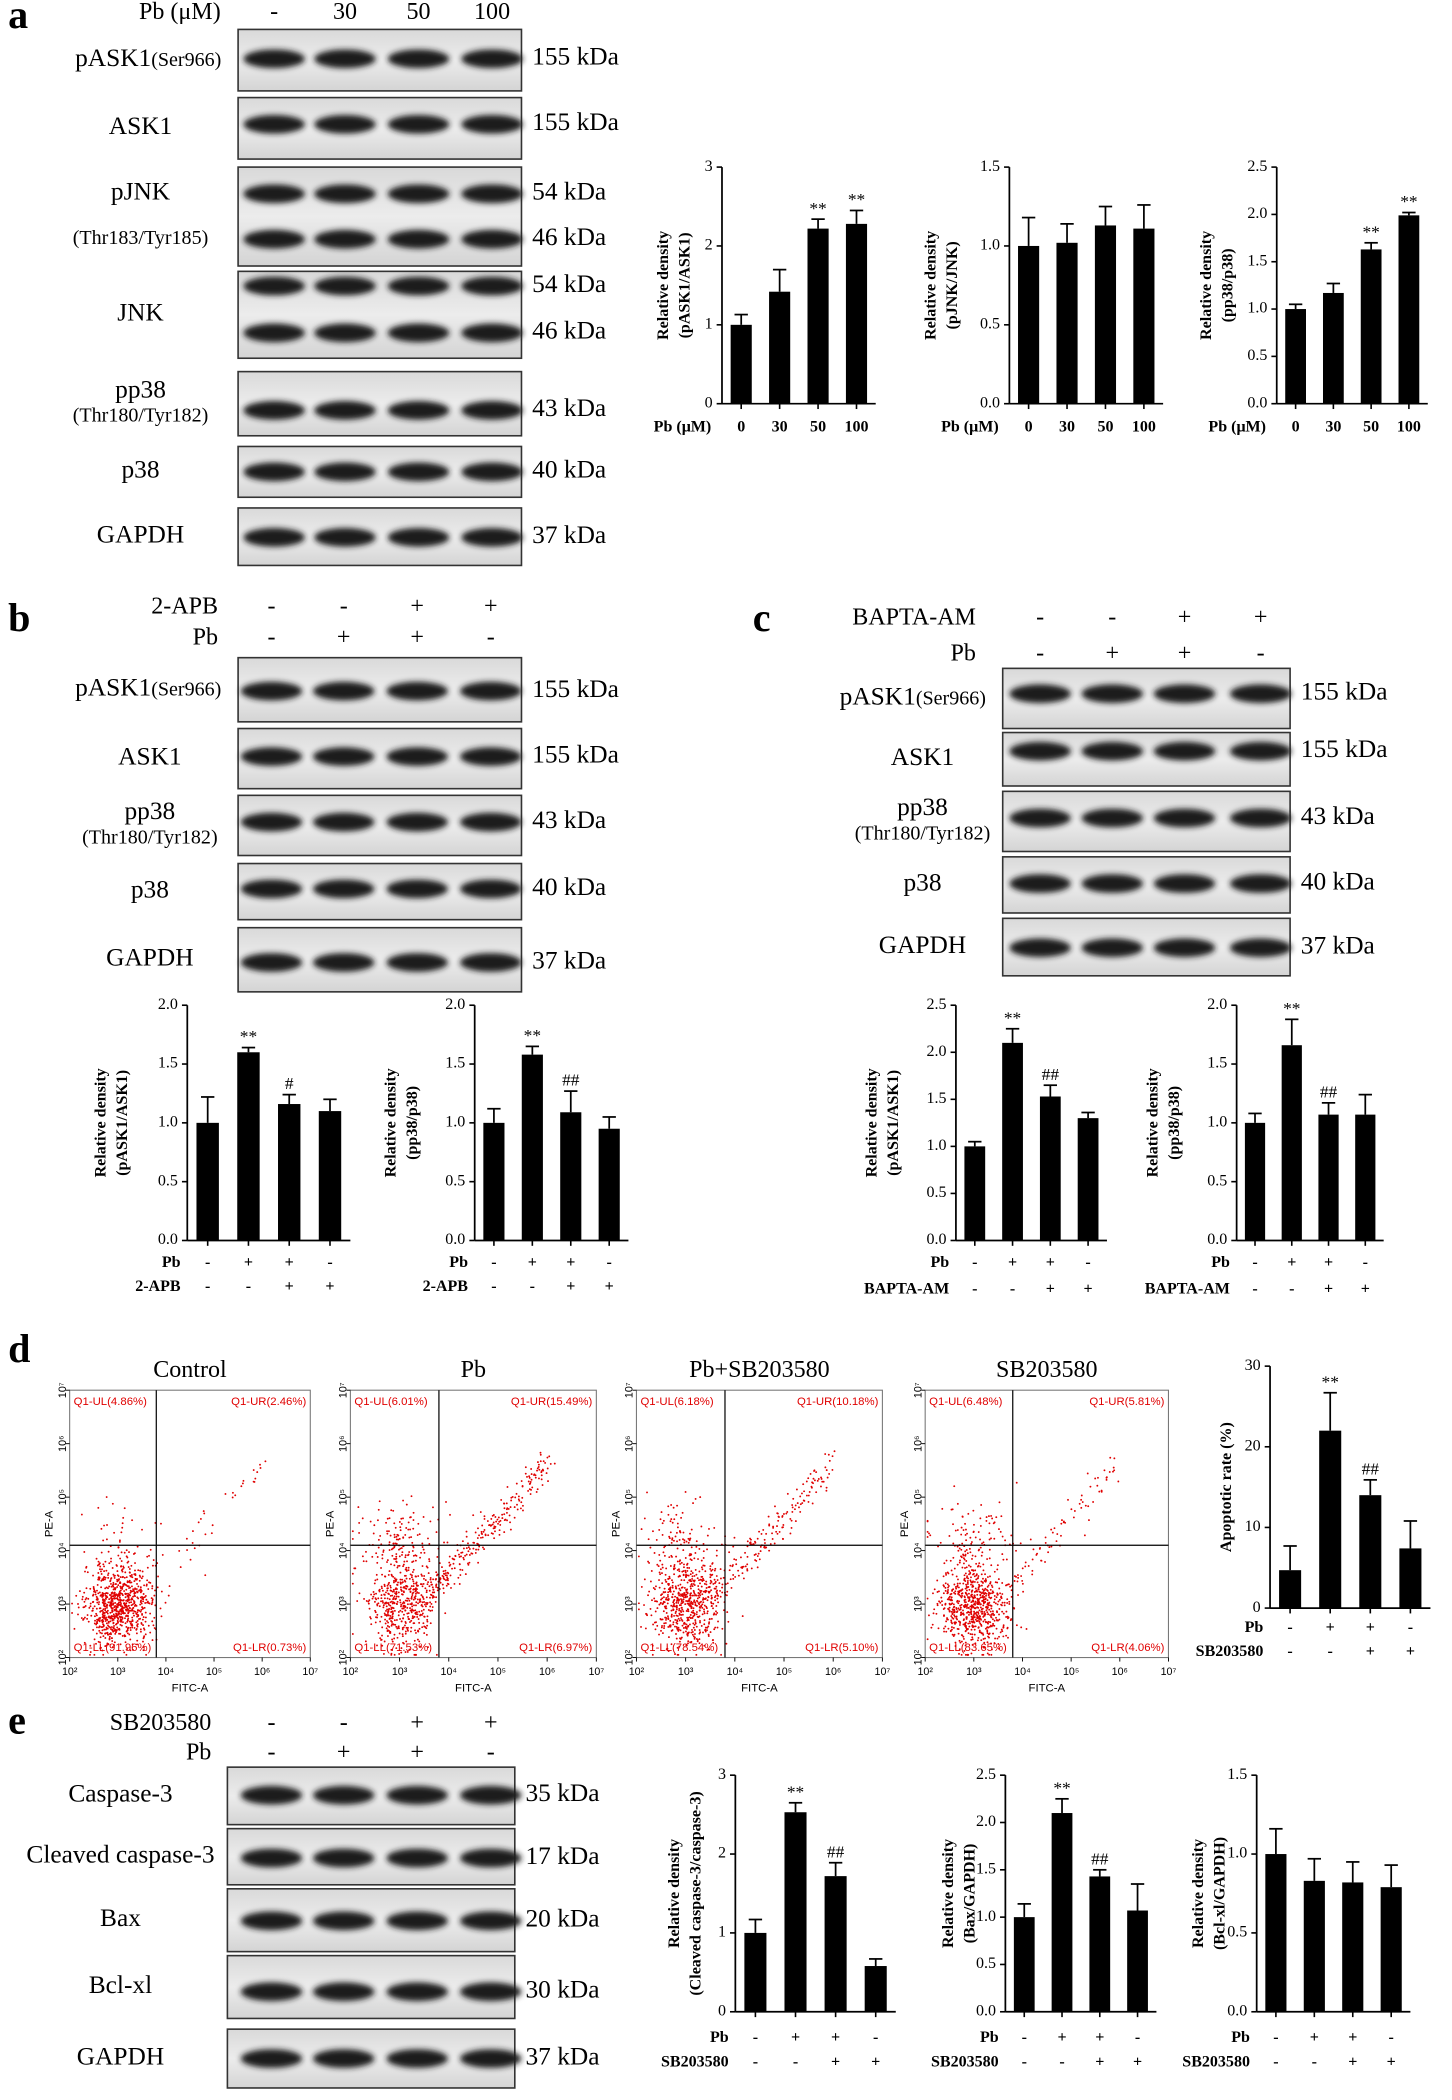  Describe the element at coordinates (1050, 1289) in the screenshot. I see `condition-sign: +` at that location.